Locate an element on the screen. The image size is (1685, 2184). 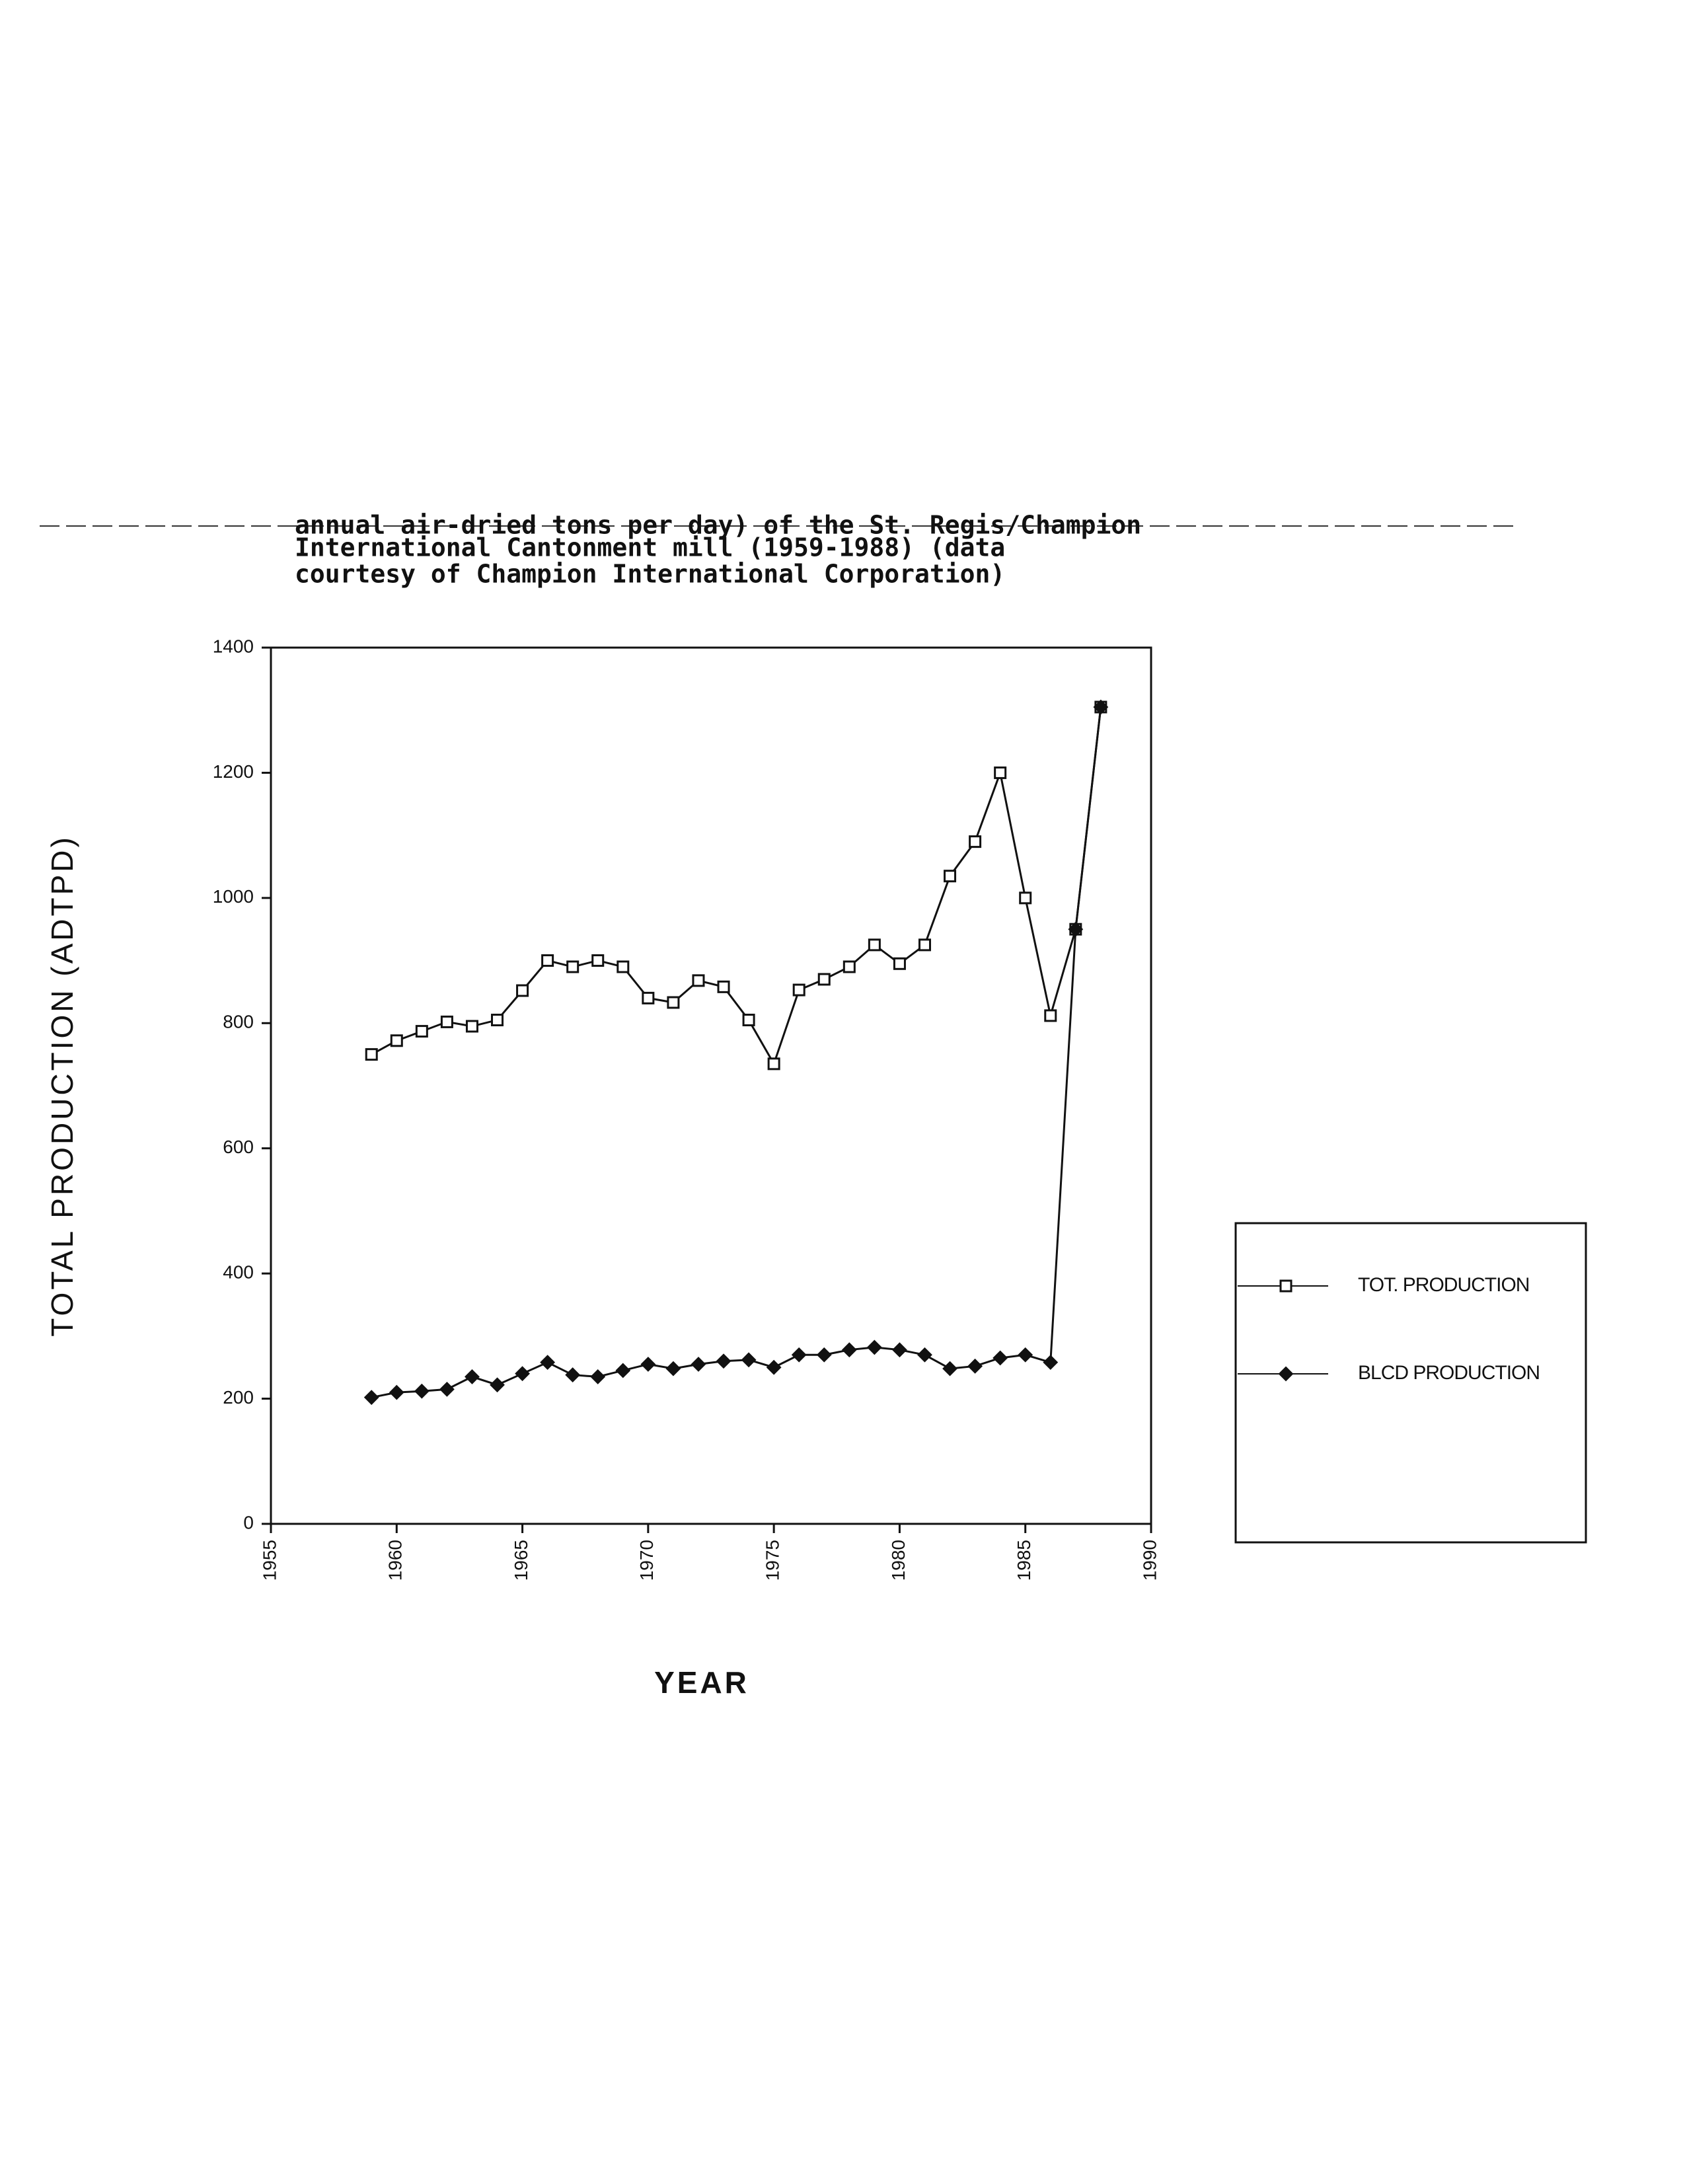
y-axis-label: TOTAL PRODUCTION (ADTPD) is located at coordinates (62, 1086).